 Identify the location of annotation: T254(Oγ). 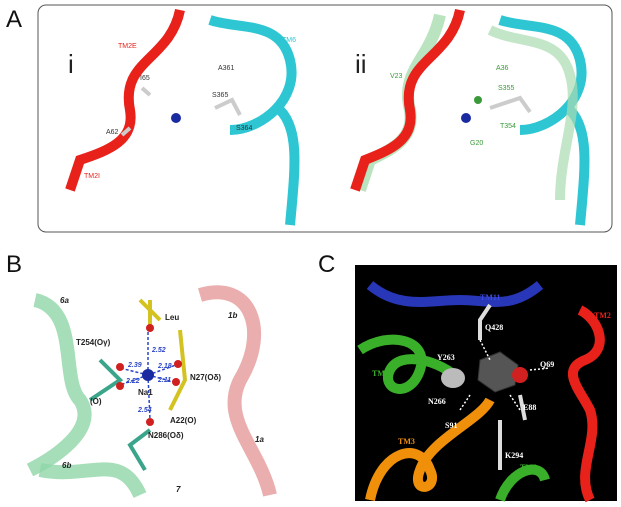
(93, 342).